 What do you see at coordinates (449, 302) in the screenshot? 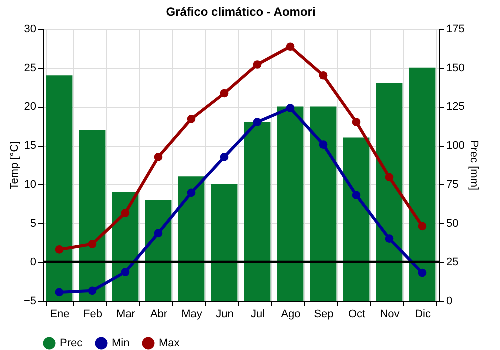
I see `y2-tick-label: 0` at bounding box center [449, 302].